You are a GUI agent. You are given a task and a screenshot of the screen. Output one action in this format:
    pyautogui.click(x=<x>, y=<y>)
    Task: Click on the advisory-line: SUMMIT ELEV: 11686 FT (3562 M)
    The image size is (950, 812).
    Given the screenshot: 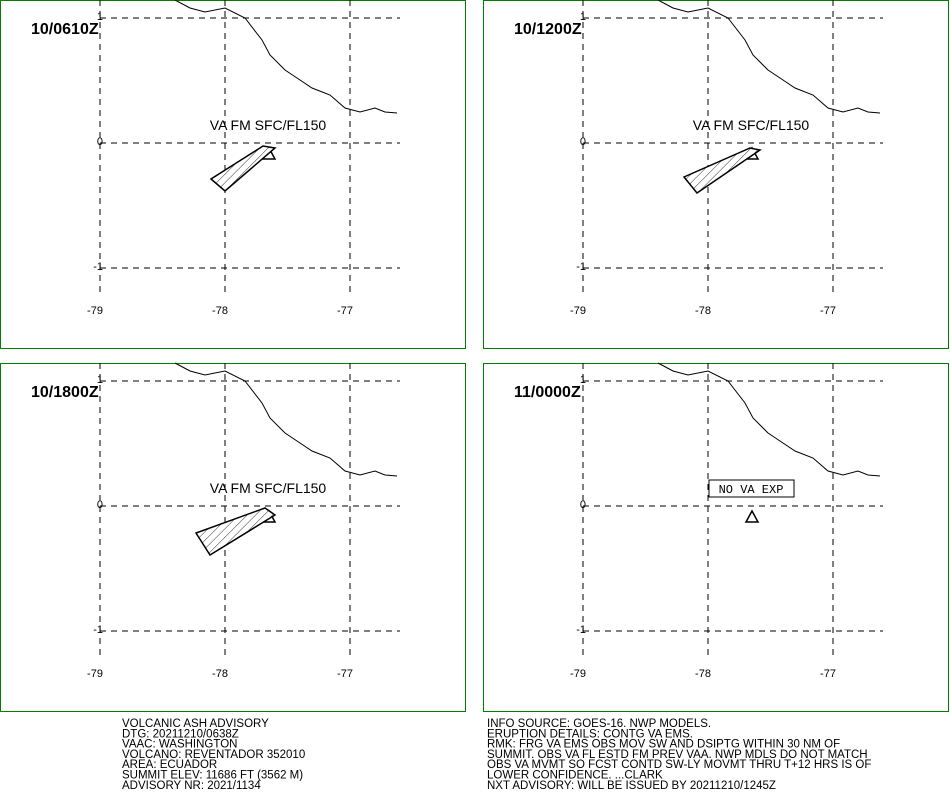 What is the action you would take?
    pyautogui.click(x=212, y=776)
    